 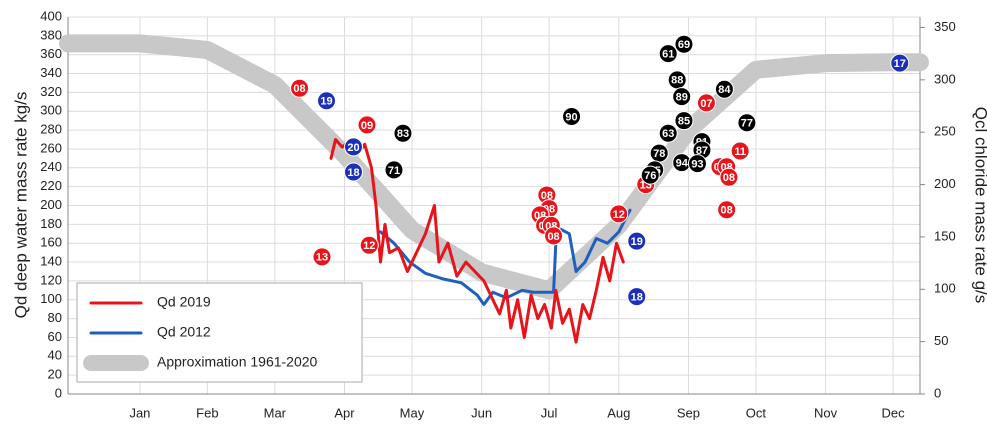 What do you see at coordinates (945, 26) in the screenshot?
I see `y2-tick-label: 350` at bounding box center [945, 26].